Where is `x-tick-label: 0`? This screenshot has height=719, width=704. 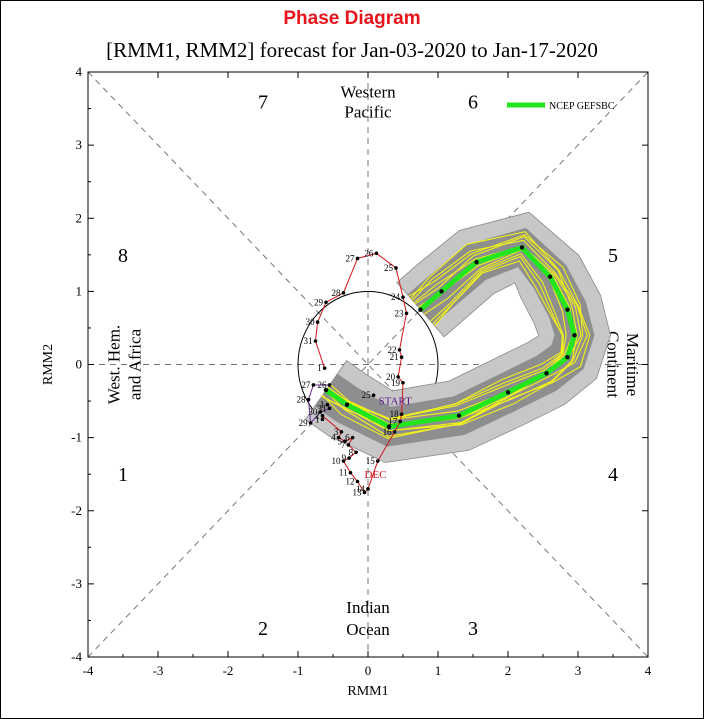
x-tick-label: 0 is located at coordinates (368, 670).